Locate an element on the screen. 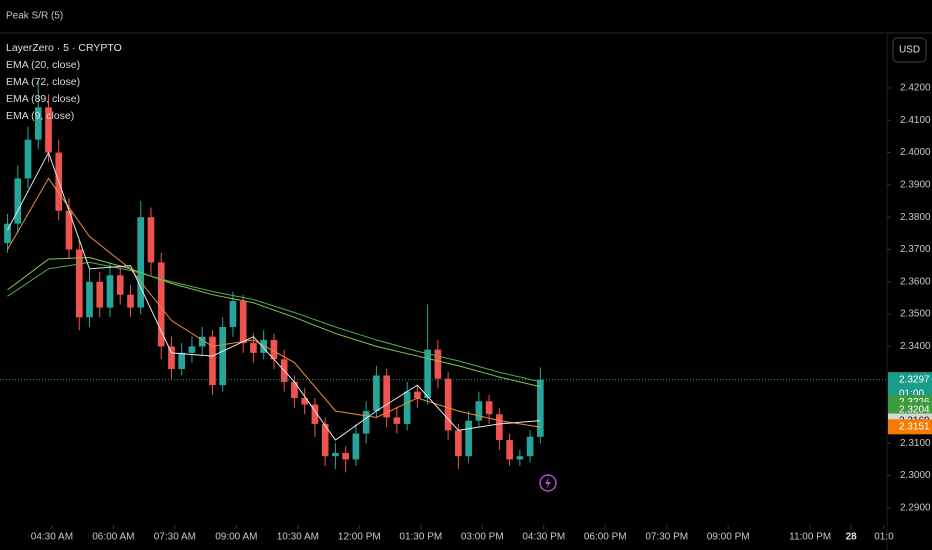  icon-ring is located at coordinates (548, 483).